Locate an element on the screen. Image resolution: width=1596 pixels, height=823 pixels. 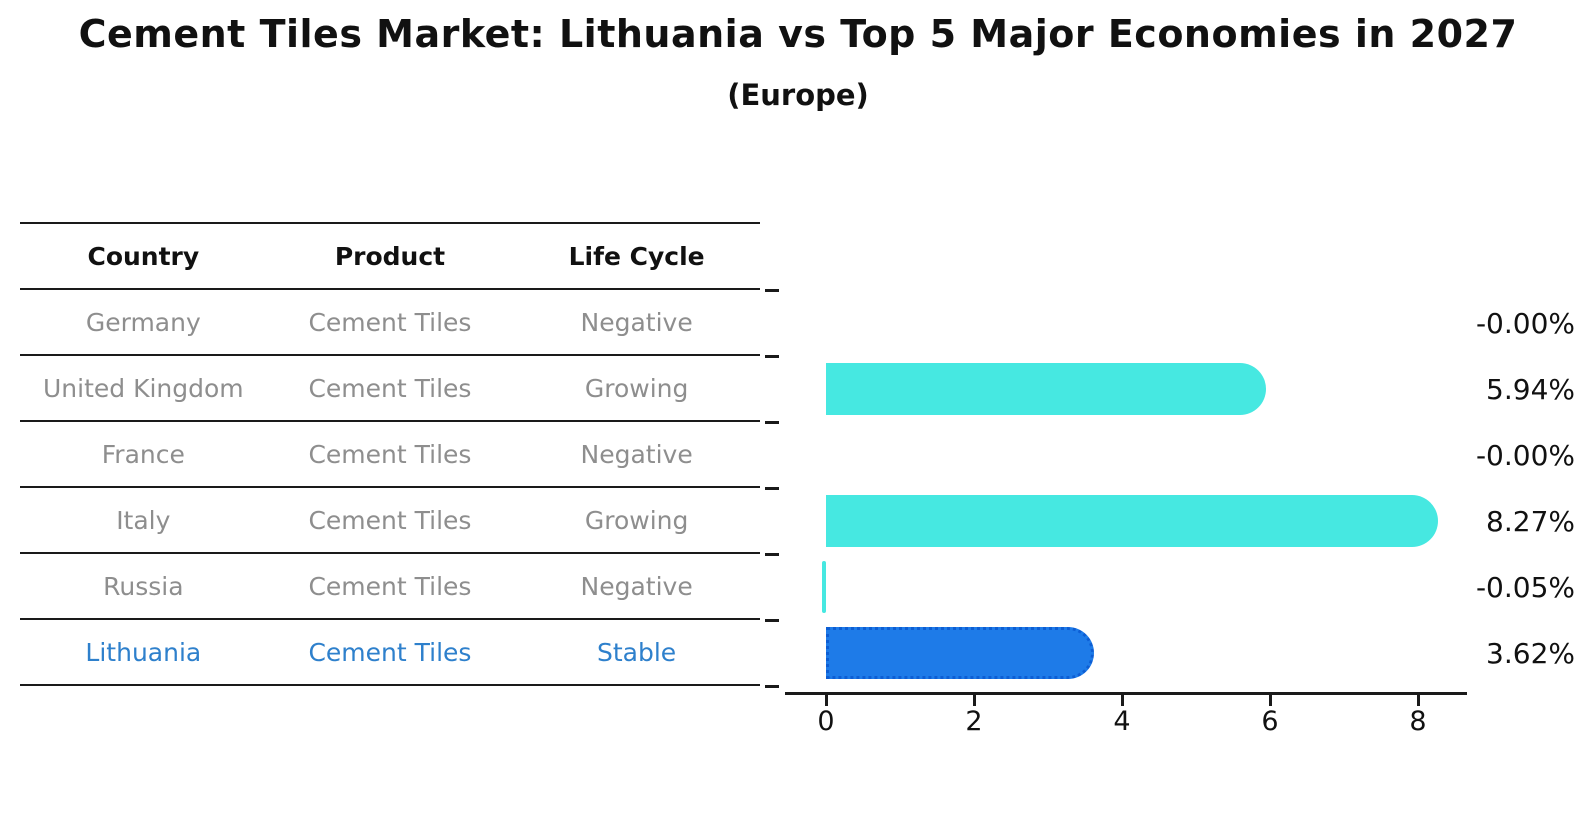
bar-row: -0.05% is located at coordinates (798, 587).